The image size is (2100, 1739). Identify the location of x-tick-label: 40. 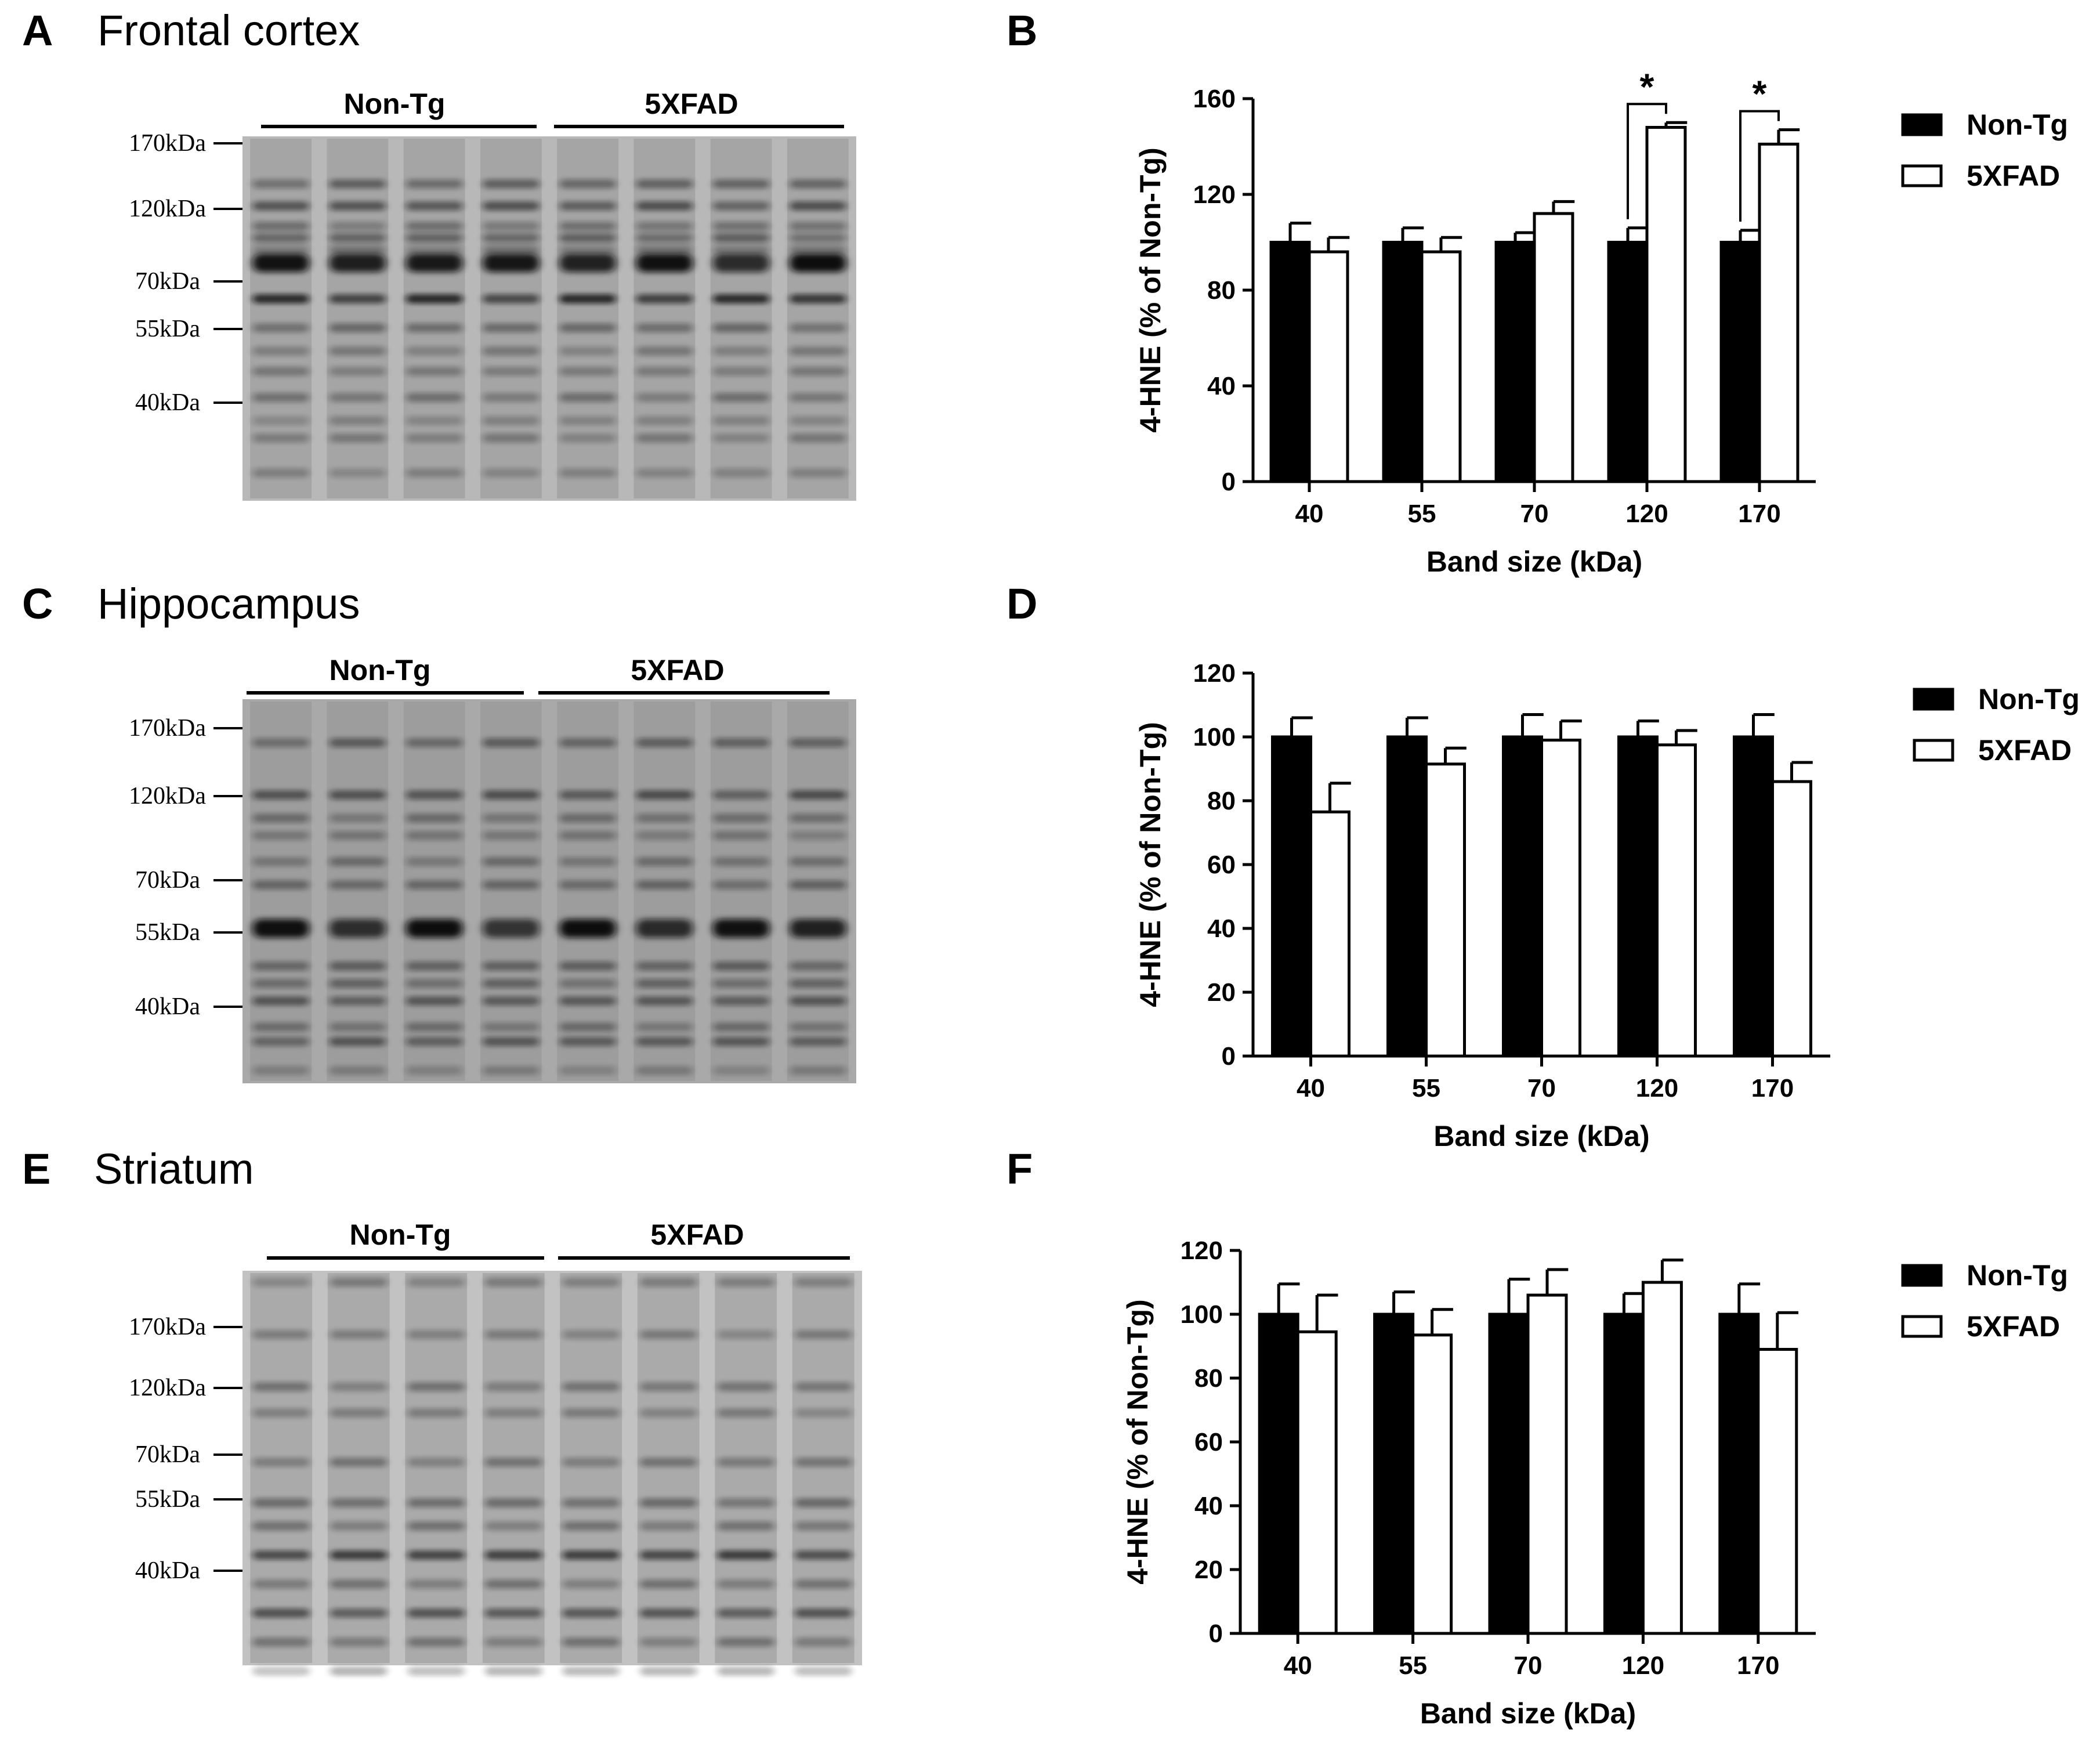
(1309, 514).